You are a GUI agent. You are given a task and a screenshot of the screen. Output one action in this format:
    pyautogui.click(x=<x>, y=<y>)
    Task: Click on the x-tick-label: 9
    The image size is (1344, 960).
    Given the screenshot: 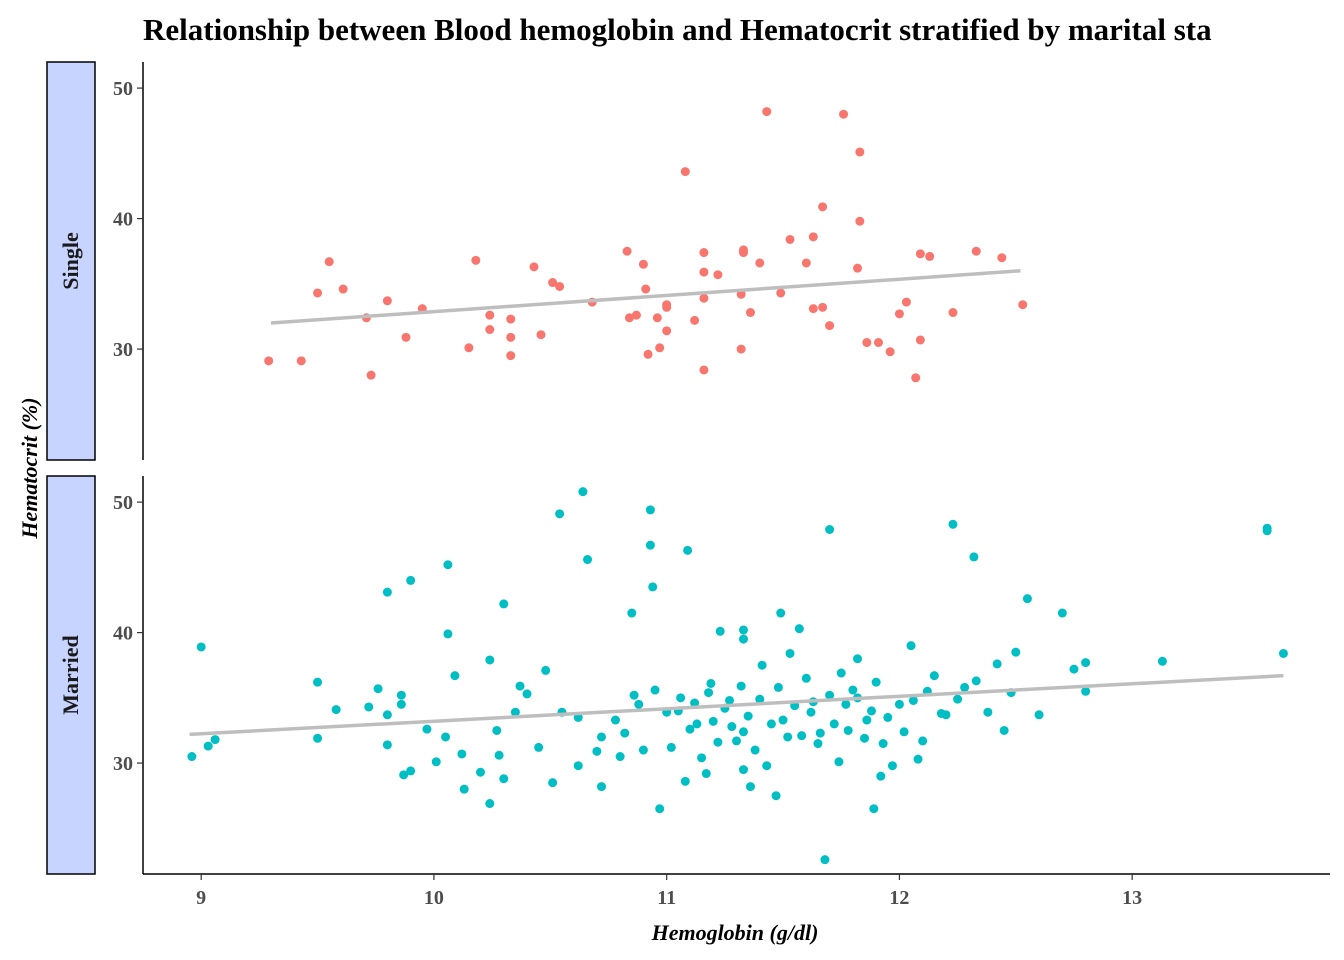 What is the action you would take?
    pyautogui.click(x=201, y=898)
    